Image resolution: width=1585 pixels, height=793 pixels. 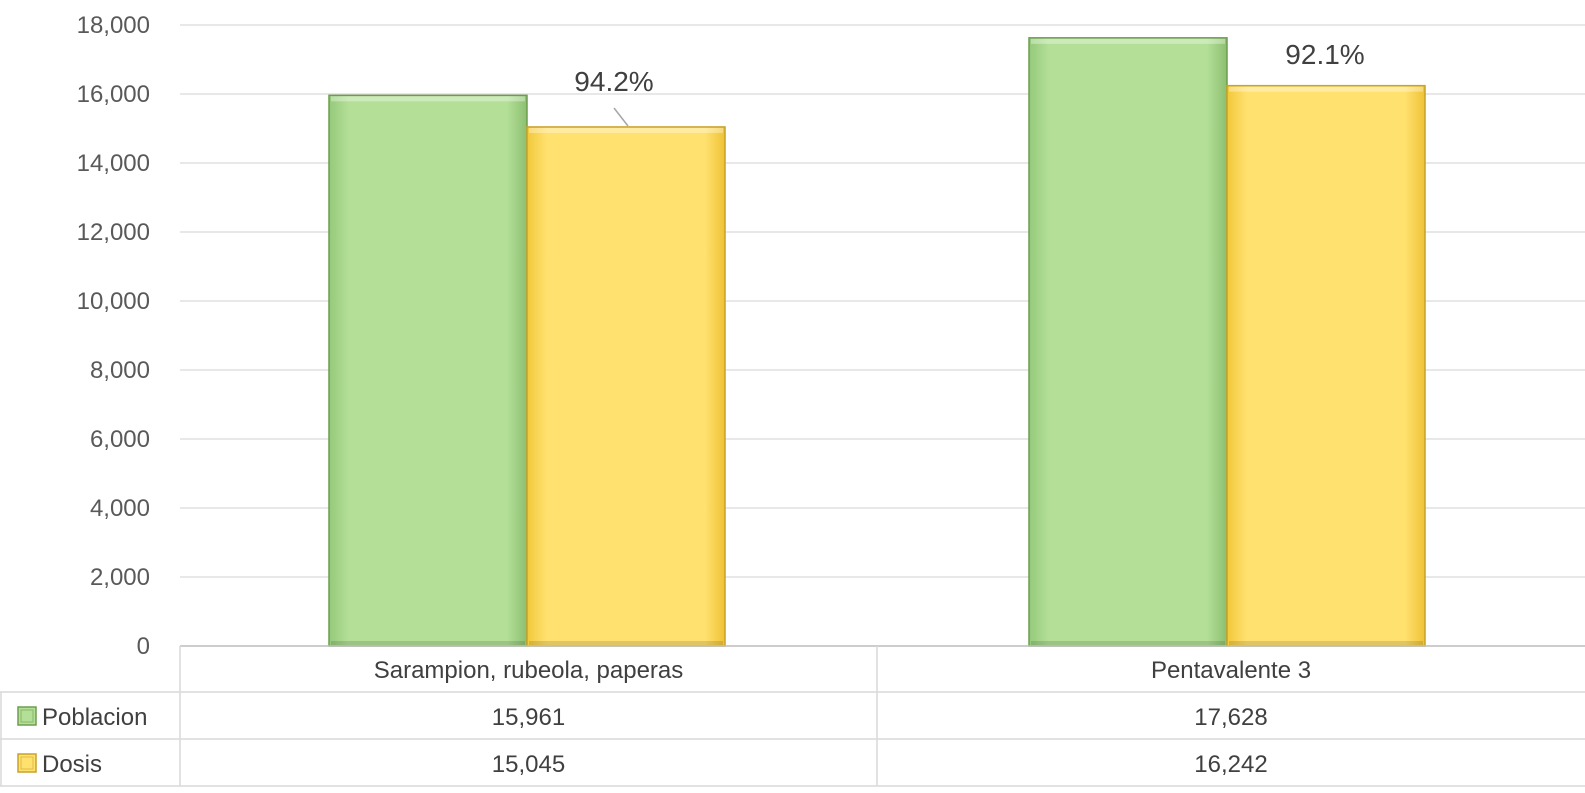 What do you see at coordinates (72, 764) in the screenshot?
I see `legend-entry: Dosis` at bounding box center [72, 764].